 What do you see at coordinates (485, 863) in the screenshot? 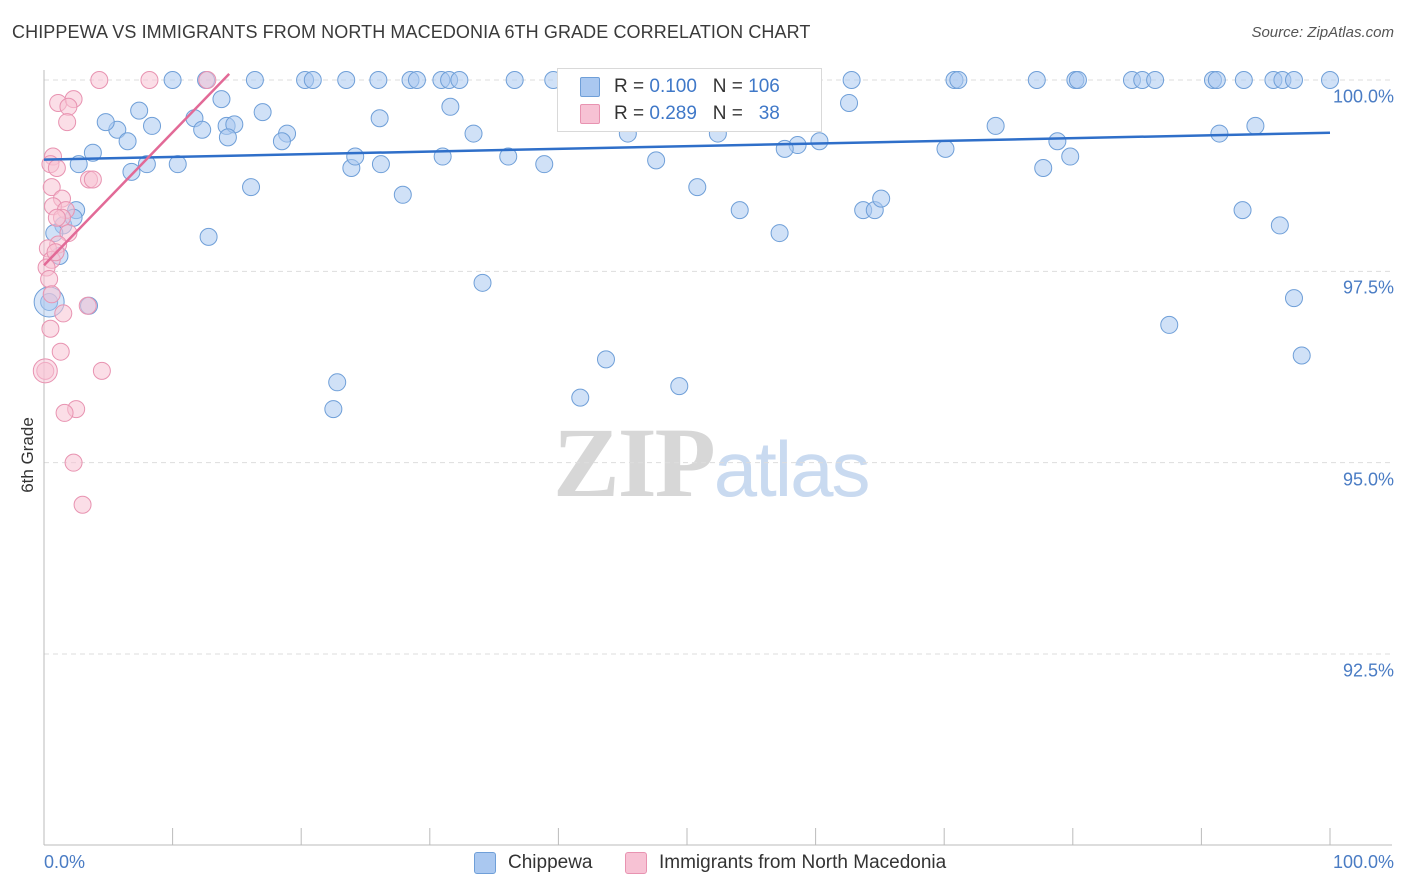
I see `chippewa-legend-icon` at bounding box center [485, 863].